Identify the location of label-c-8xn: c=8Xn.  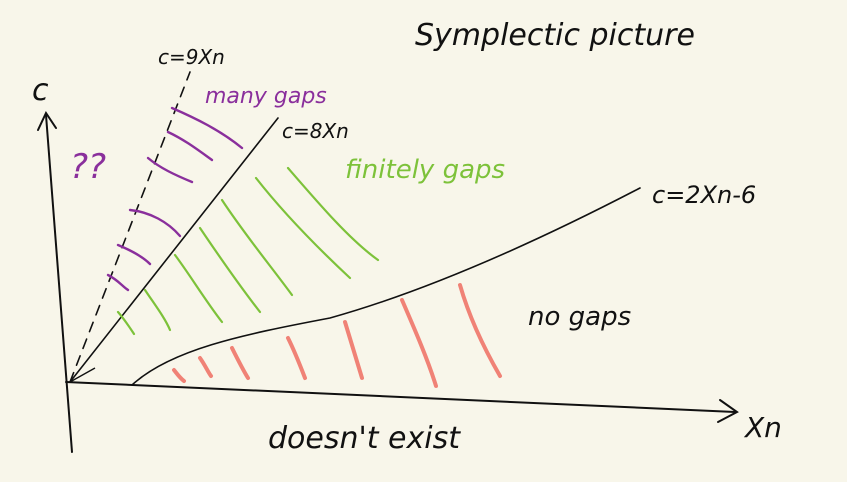
(315, 131).